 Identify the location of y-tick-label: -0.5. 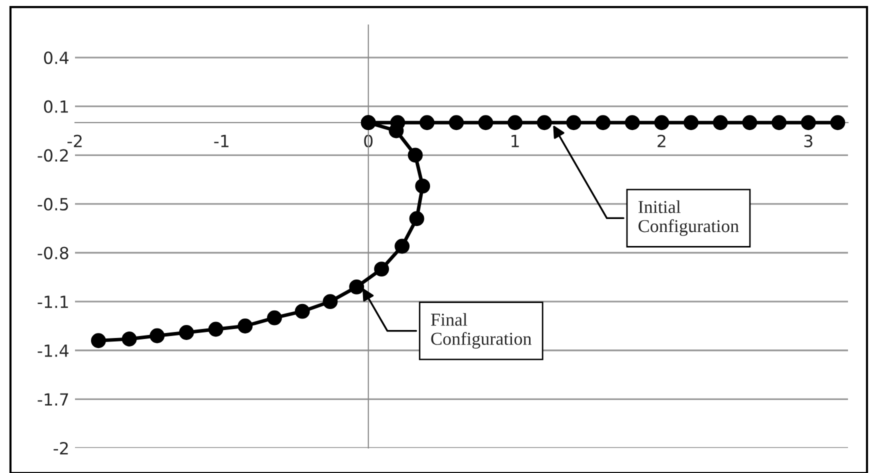
(53, 204).